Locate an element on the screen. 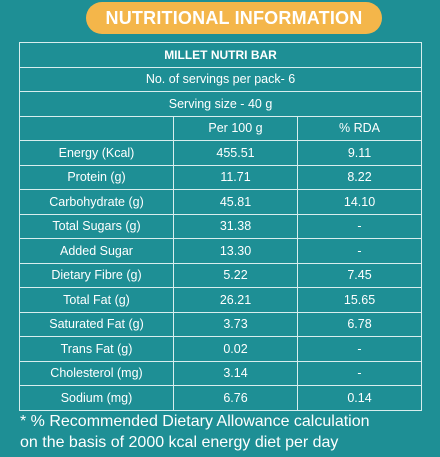 Image resolution: width=440 pixels, height=457 pixels. table-row: Carbohydrate (g) 45.81 14.10 is located at coordinates (221, 202).